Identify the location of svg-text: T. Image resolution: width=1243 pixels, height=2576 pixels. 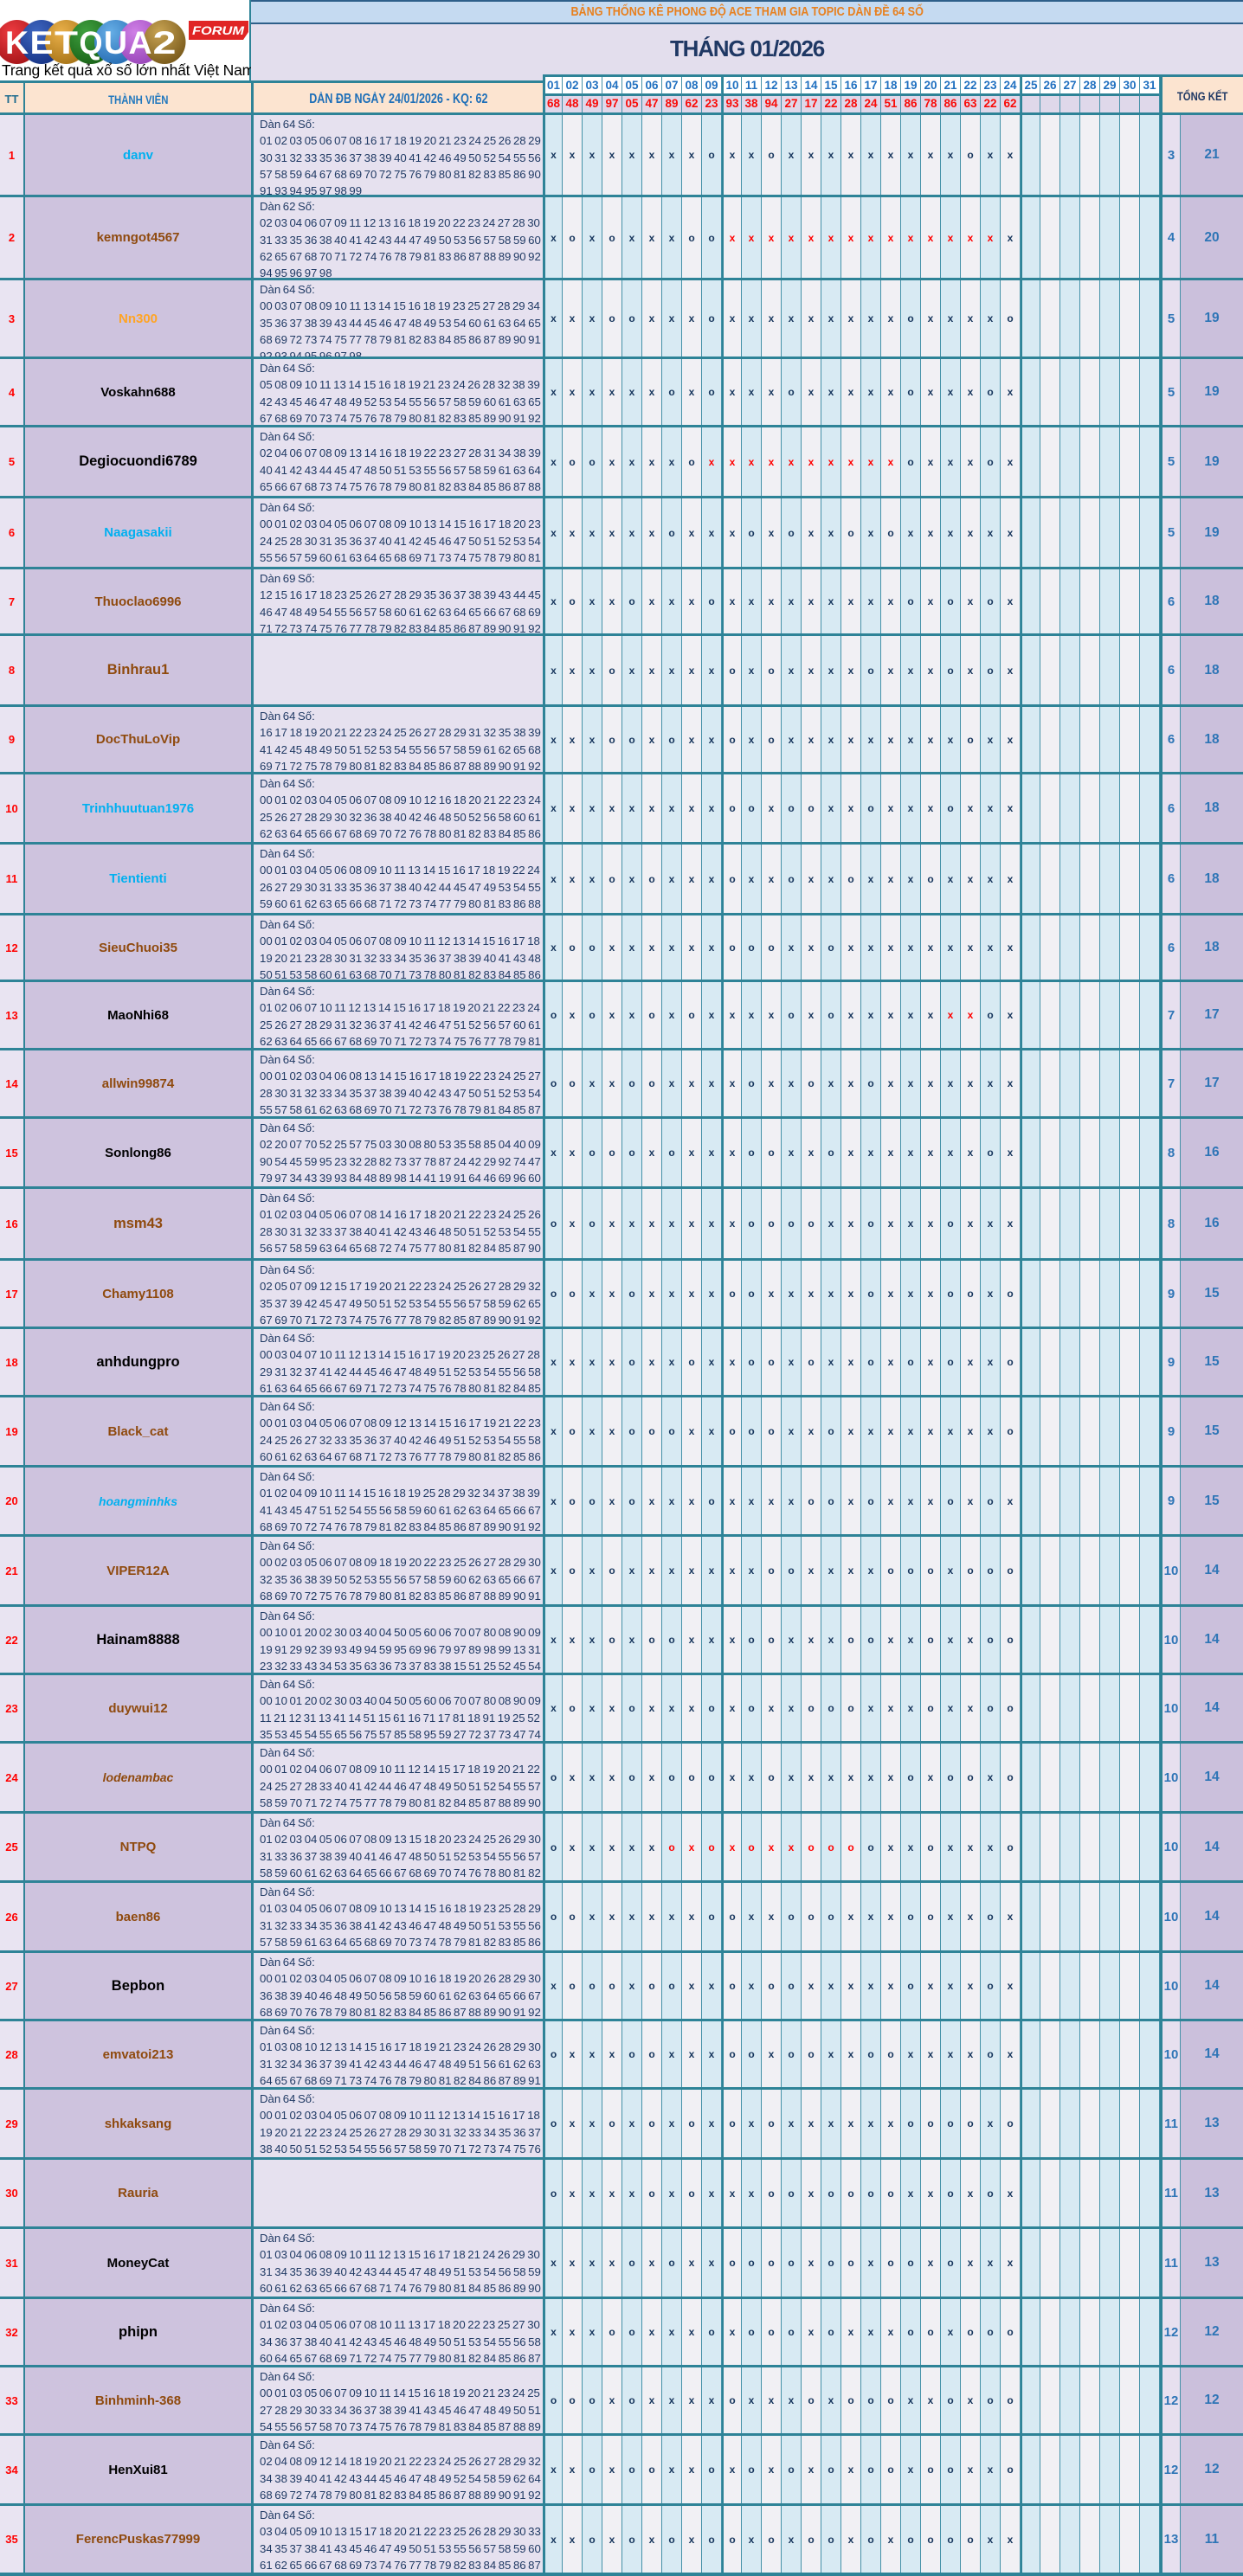
(66, 43).